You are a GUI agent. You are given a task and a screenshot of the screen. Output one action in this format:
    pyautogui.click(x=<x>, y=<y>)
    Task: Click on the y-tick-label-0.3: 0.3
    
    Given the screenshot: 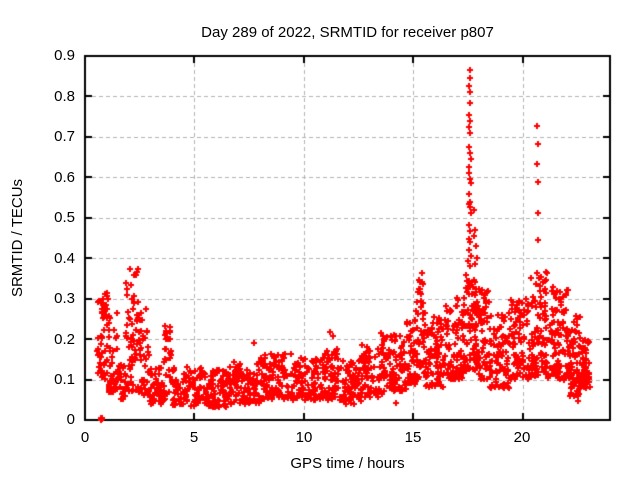 What is the action you would take?
    pyautogui.click(x=64, y=298)
    